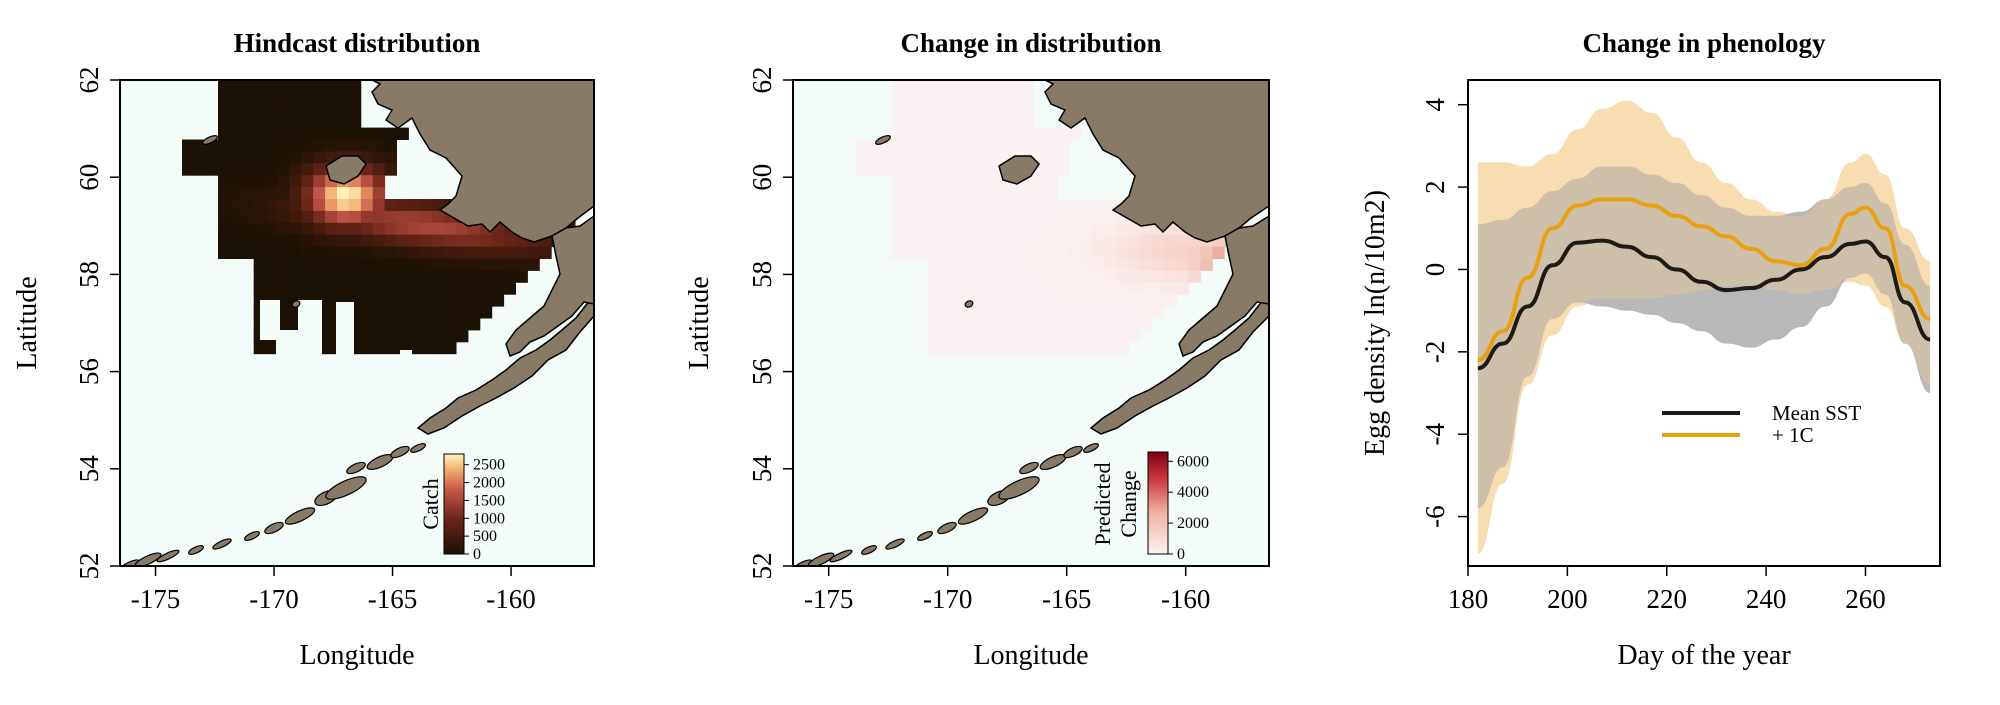  Describe the element at coordinates (1193, 492) in the screenshot. I see `panel2-colorbar-tick-label: 4000` at that location.